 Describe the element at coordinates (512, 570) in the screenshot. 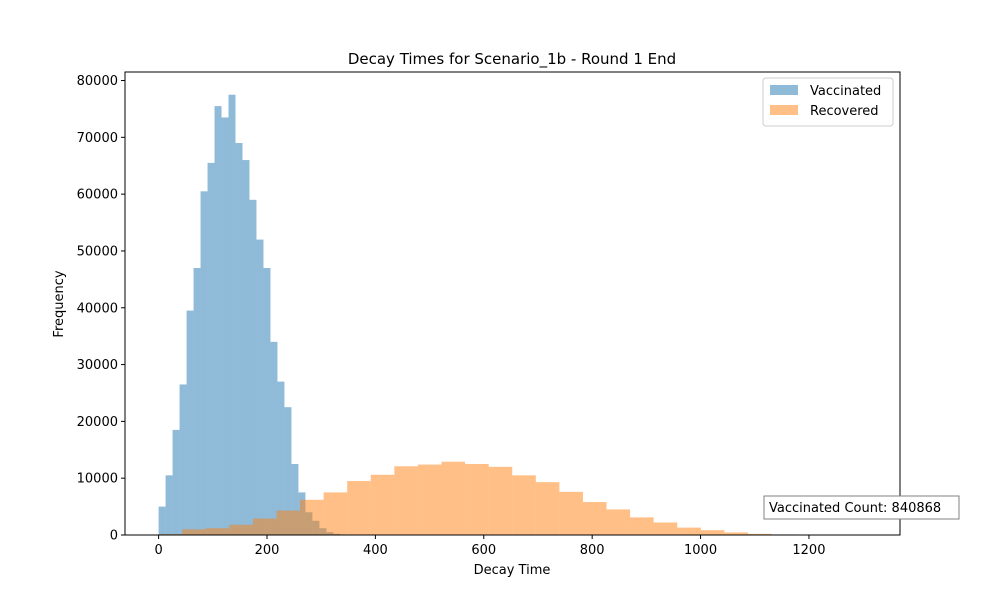

I see `x-axis-label: Decay Time` at that location.